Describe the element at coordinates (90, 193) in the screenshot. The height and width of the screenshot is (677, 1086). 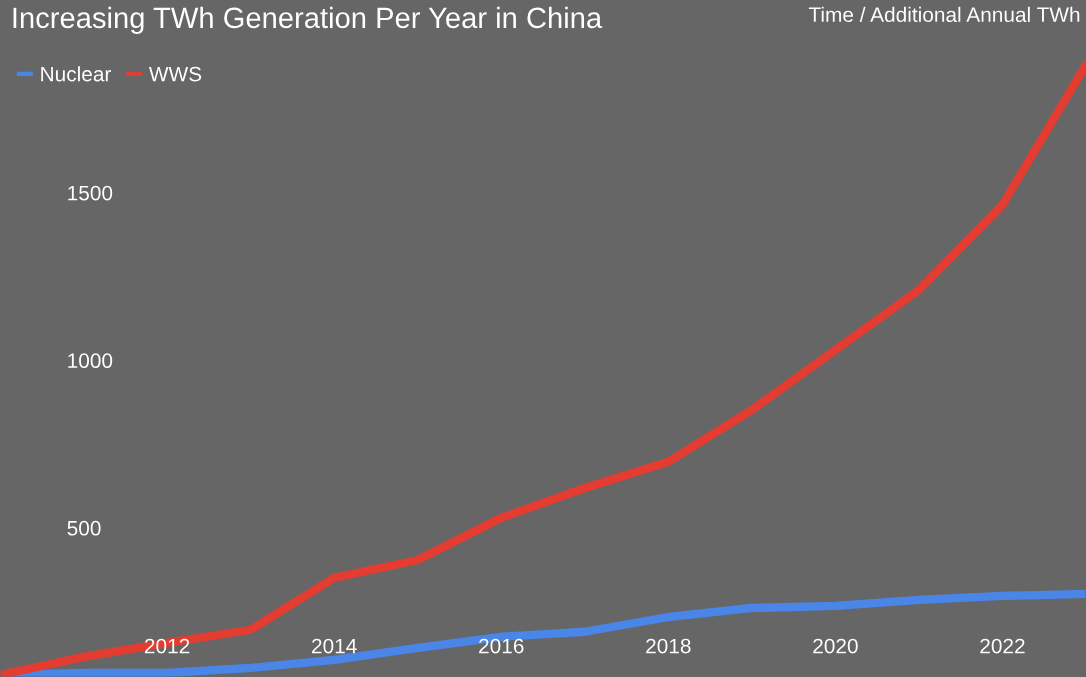
I see `y-tick-label: 1500` at that location.